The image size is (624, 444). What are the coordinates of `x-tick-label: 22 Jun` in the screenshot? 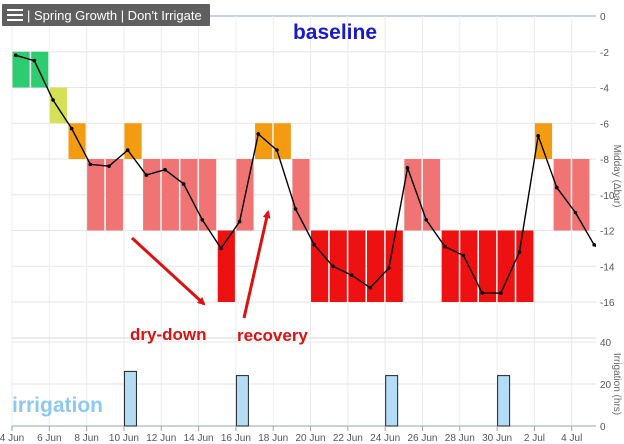 It's located at (348, 438).